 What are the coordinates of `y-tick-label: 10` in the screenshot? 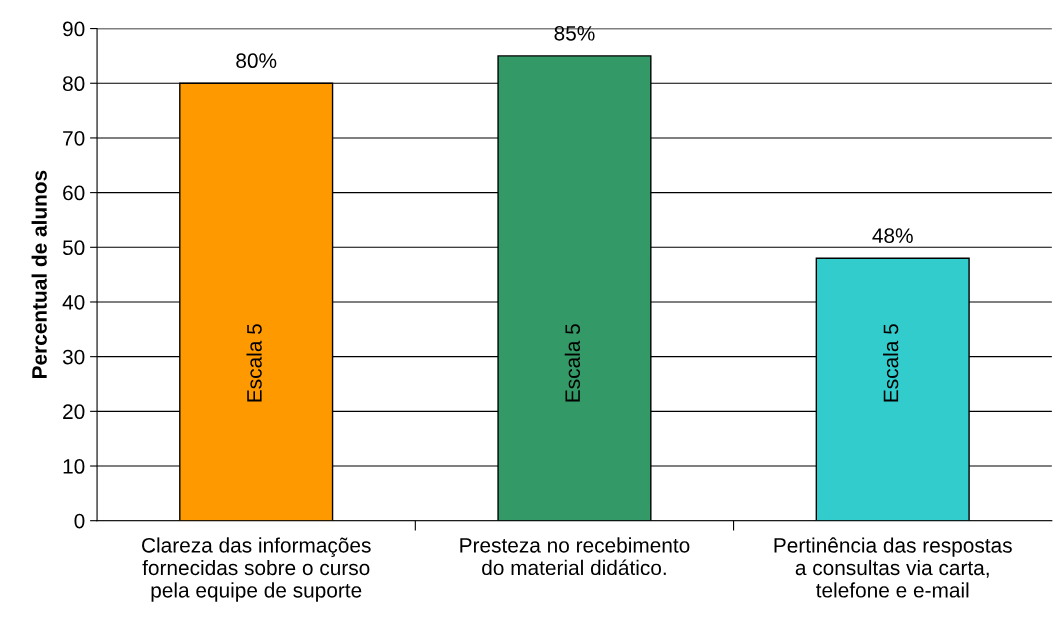 It's located at (74, 466).